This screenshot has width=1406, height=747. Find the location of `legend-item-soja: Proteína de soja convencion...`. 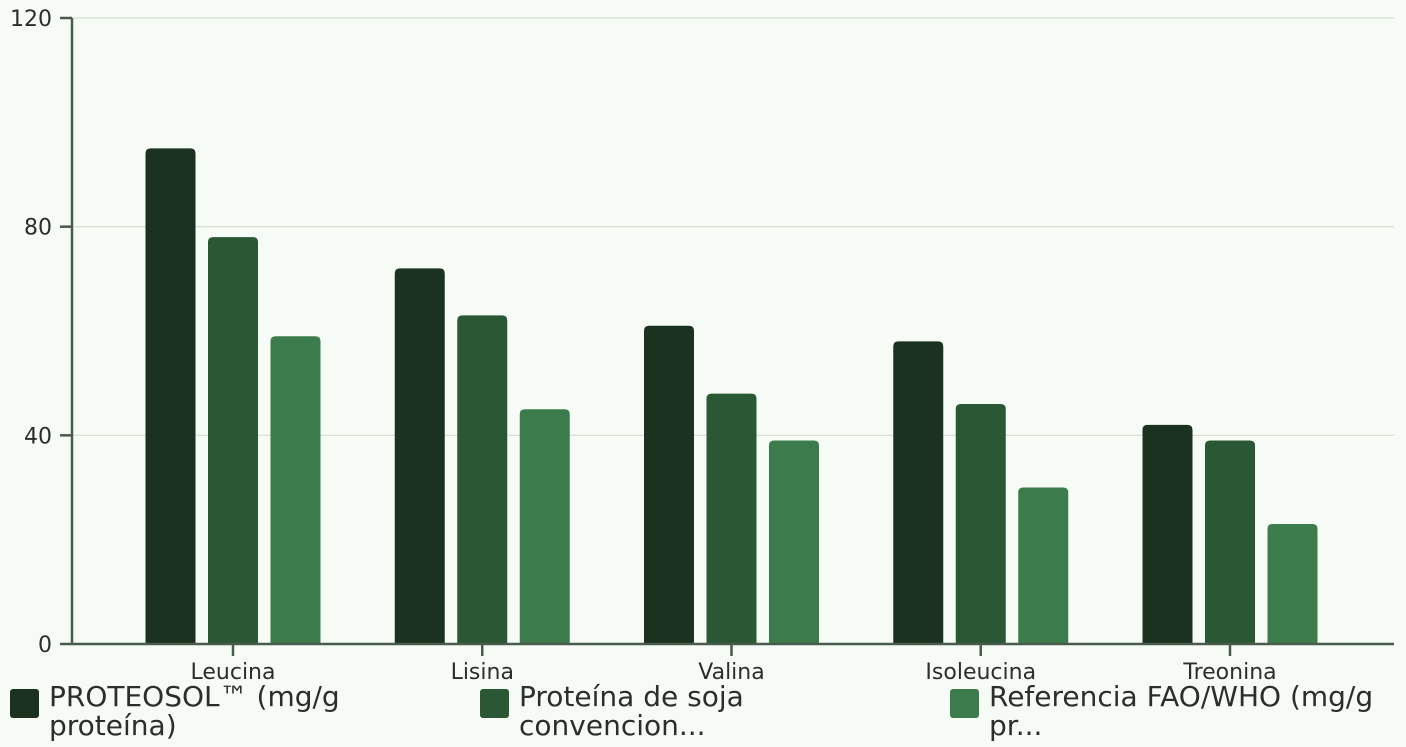

legend-item-soja: Proteína de soja convencion... is located at coordinates (612, 711).